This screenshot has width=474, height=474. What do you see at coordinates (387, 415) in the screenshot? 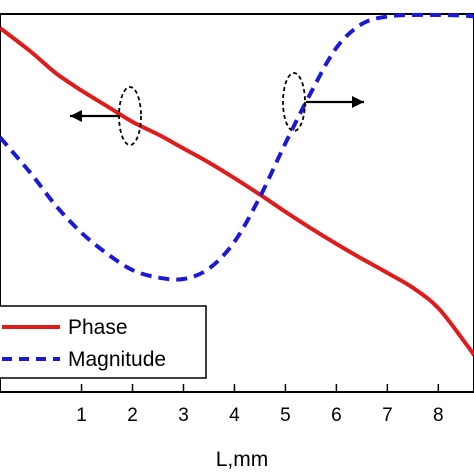
I see `x-tick-label-7: 7` at bounding box center [387, 415].